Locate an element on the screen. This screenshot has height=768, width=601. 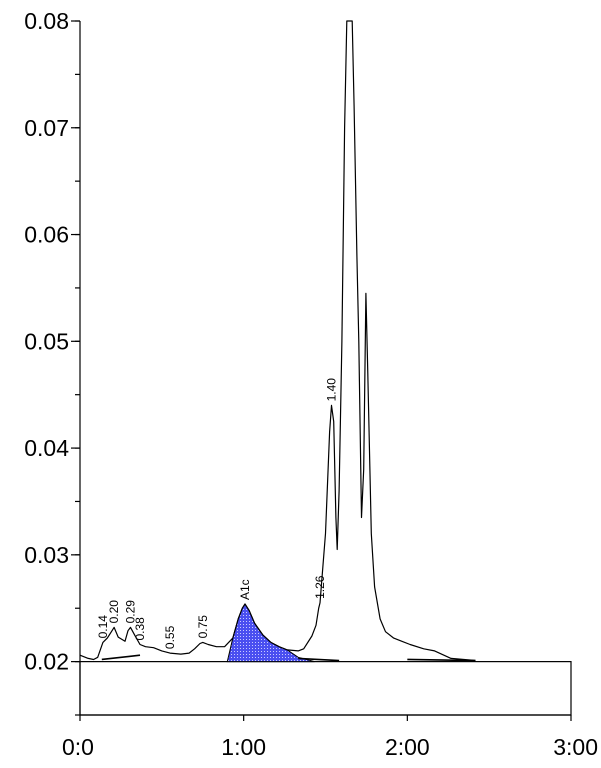
peak-label-6: A1c is located at coordinates (245, 589).